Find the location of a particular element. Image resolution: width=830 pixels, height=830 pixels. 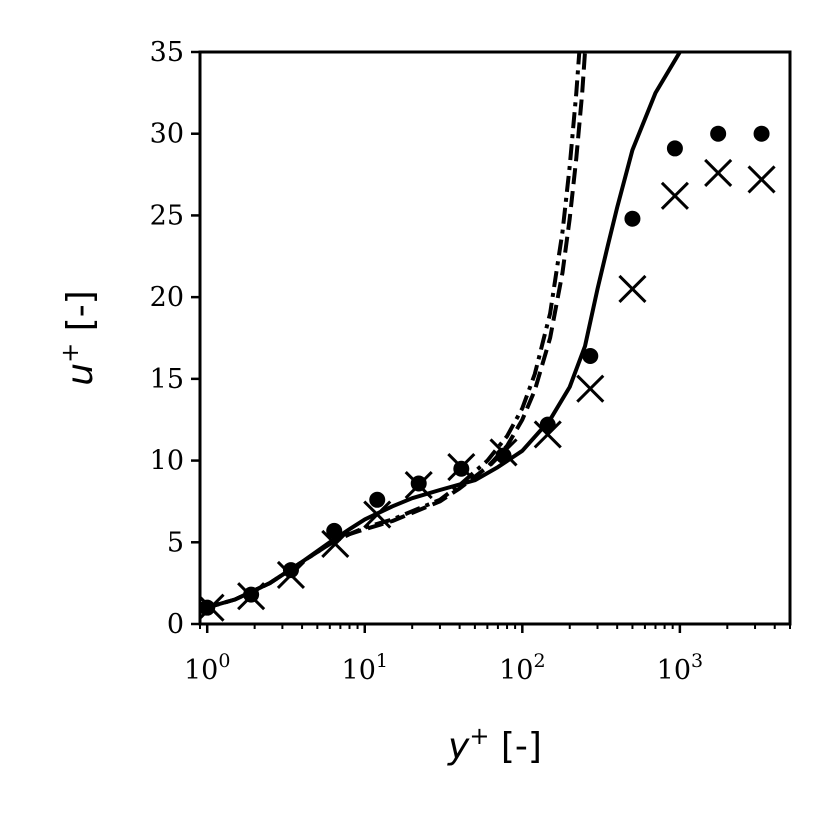

y-tick-label: 30 is located at coordinates (167, 134).